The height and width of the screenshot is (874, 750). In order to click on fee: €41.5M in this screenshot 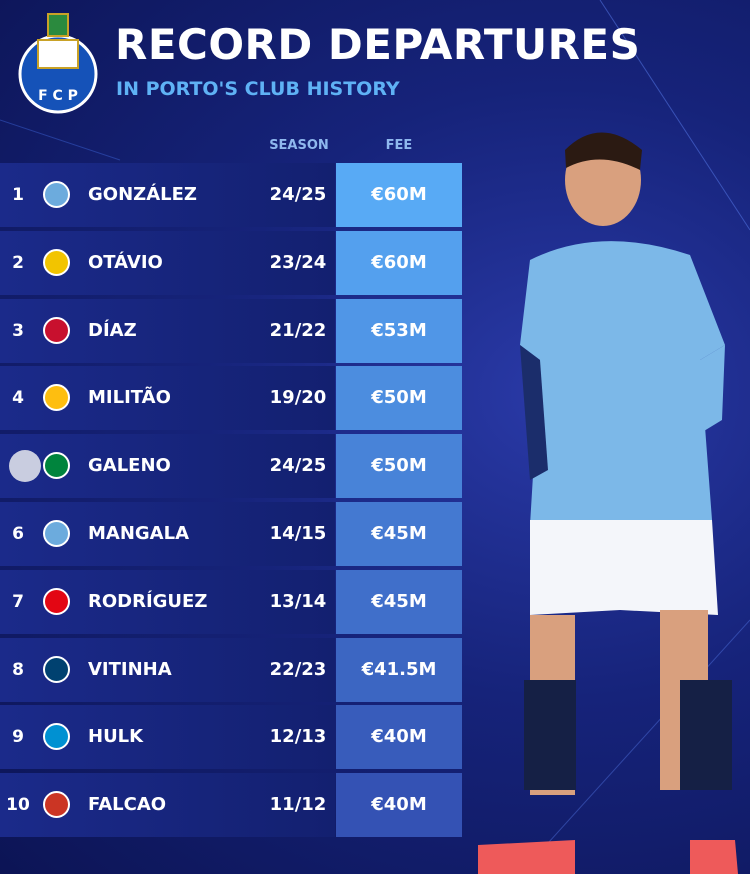, I will do `click(399, 669)`.